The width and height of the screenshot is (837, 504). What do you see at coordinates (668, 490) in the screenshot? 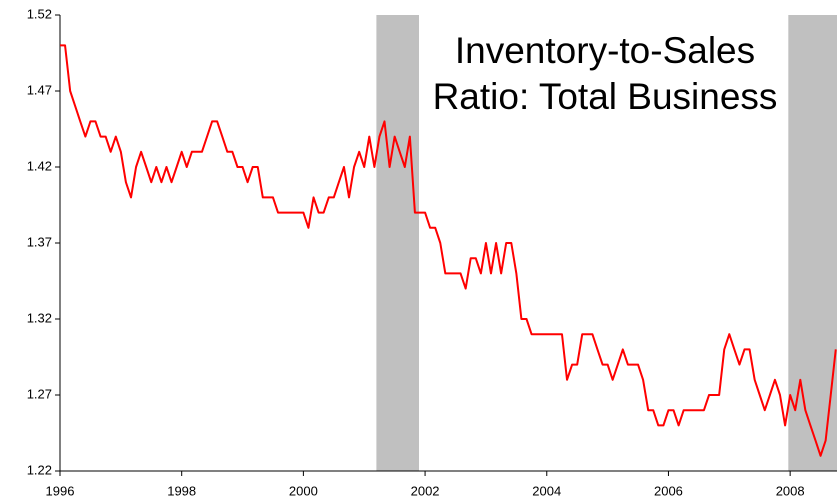
I see `x-tick-label: 2006` at bounding box center [668, 490].